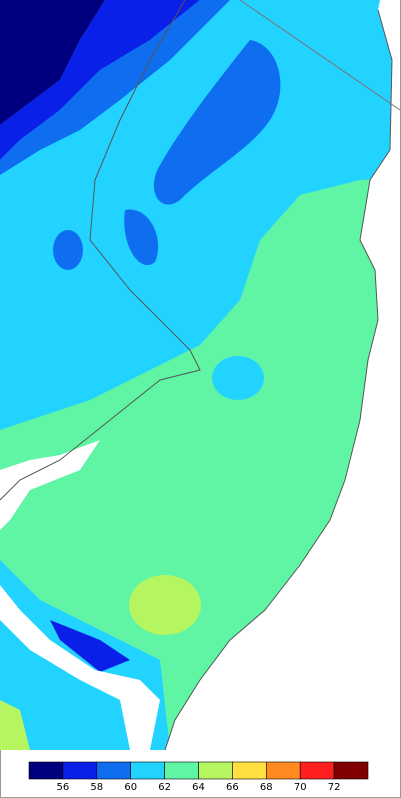 The height and width of the screenshot is (798, 401). What do you see at coordinates (198, 787) in the screenshot?
I see `legend-label: 64` at bounding box center [198, 787].